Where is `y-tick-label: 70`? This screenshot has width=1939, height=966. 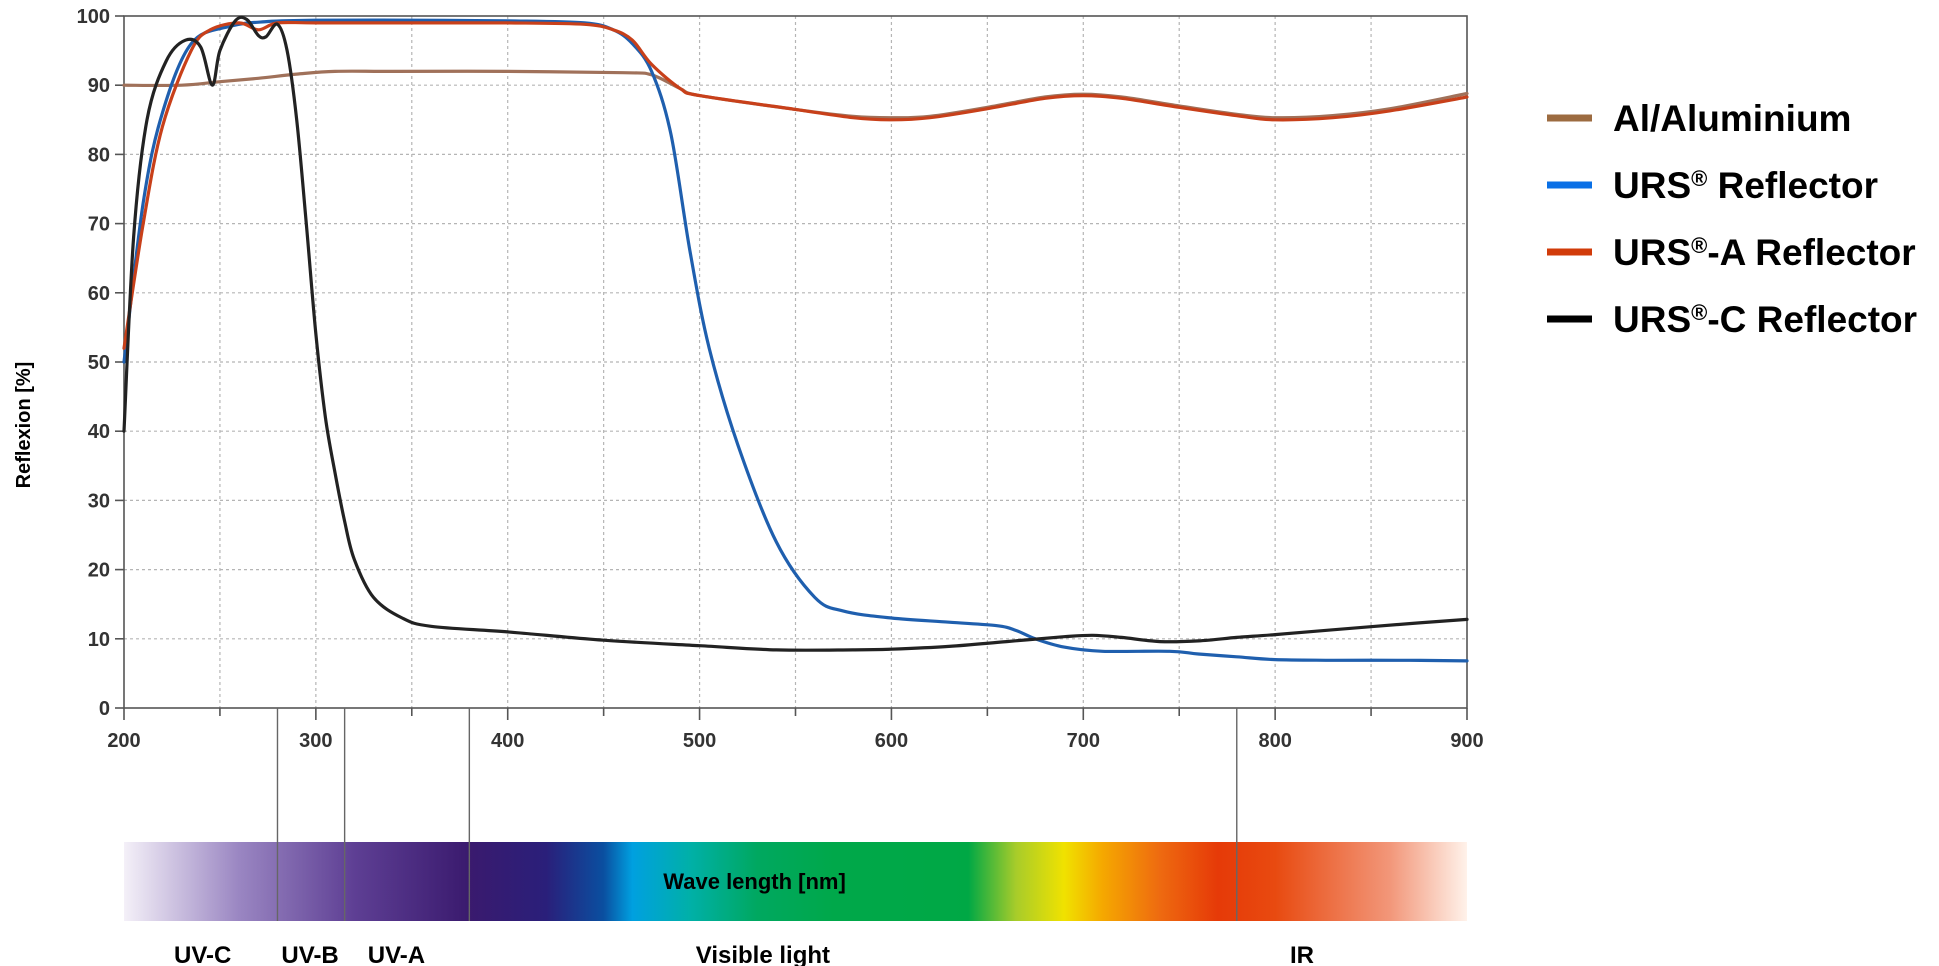
y-tick-label: 70 is located at coordinates (99, 225).